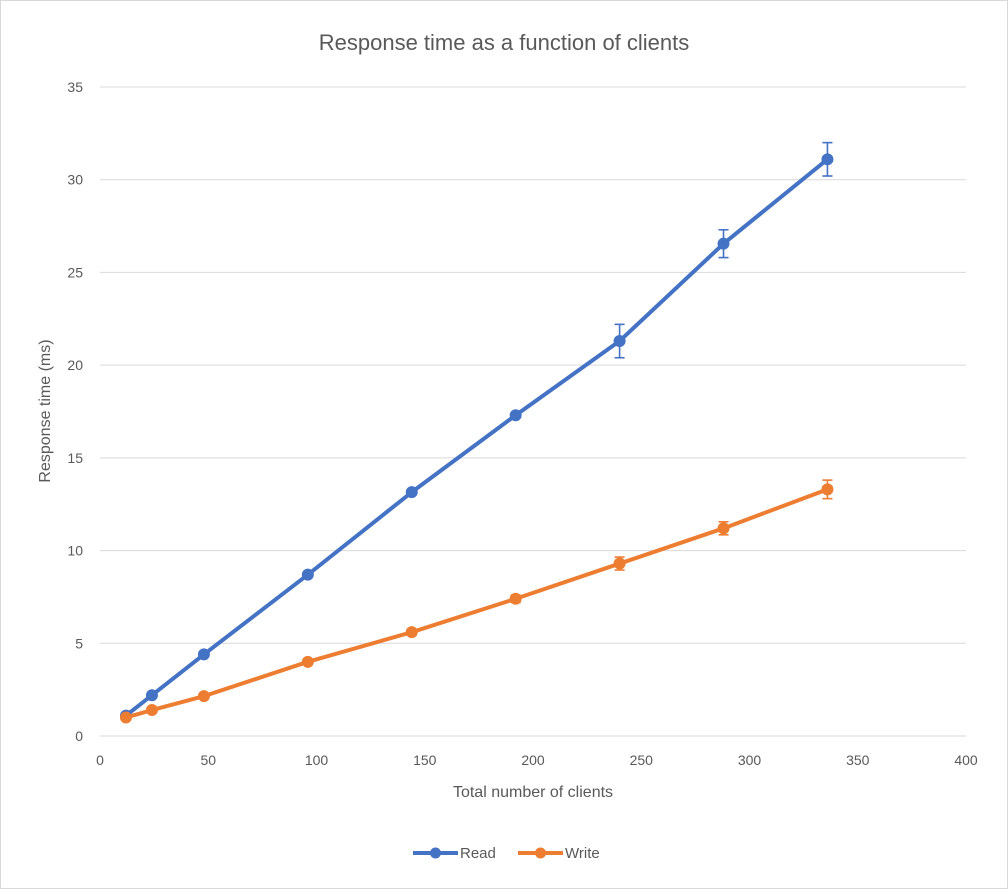  I want to click on x-tick-label: 150, so click(425, 760).